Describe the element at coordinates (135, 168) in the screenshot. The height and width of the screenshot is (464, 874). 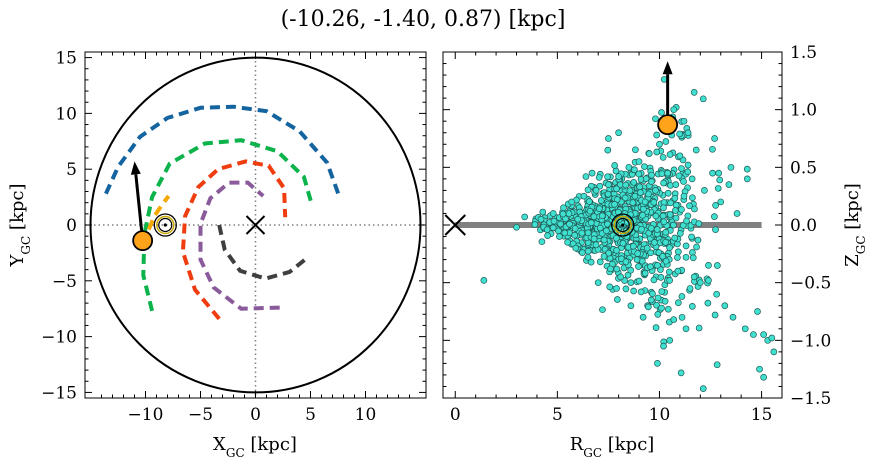
I see `velocity-arrow-head` at that location.